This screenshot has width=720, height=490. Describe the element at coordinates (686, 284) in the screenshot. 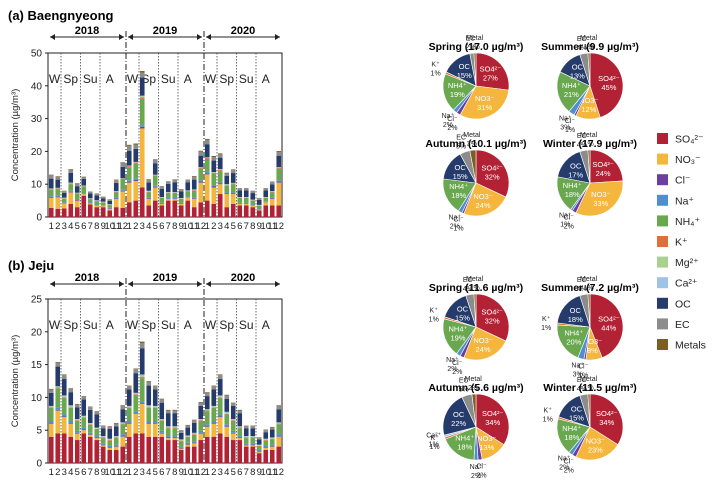

I see `legend-label-ca: Ca²⁺` at that location.